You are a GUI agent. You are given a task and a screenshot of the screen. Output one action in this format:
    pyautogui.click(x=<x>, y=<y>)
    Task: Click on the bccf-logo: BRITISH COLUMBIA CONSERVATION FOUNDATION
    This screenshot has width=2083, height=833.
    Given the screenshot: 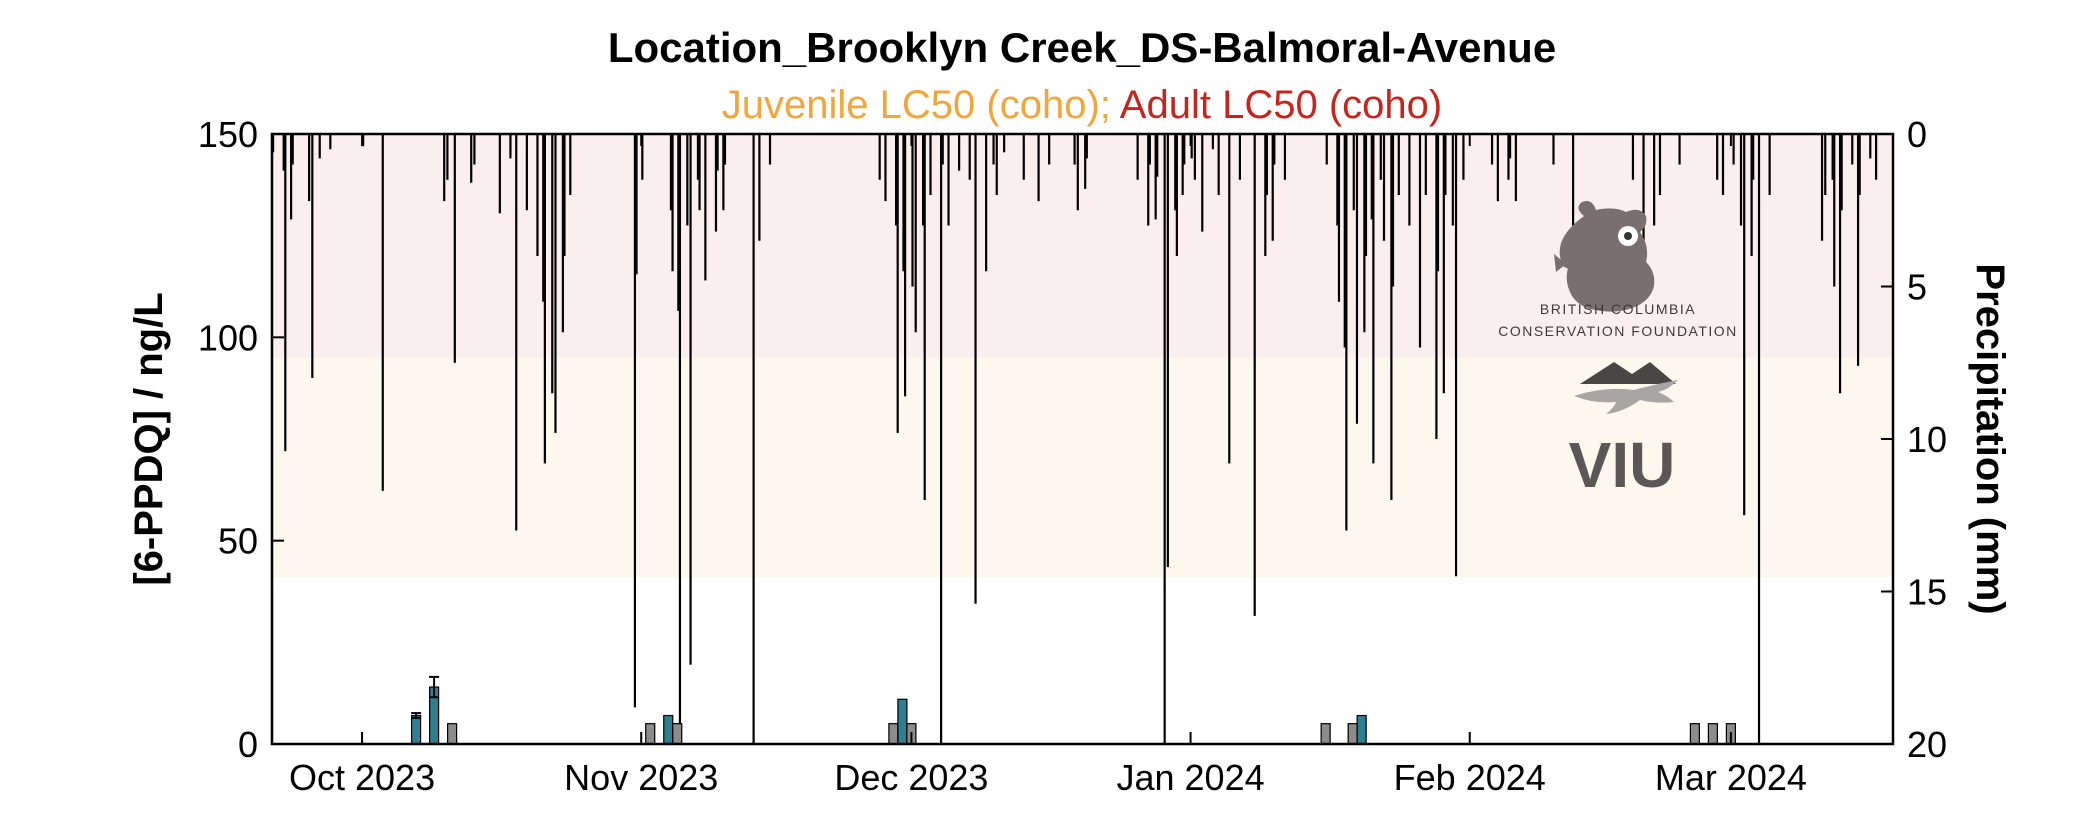 What is the action you would take?
    pyautogui.click(x=1617, y=270)
    